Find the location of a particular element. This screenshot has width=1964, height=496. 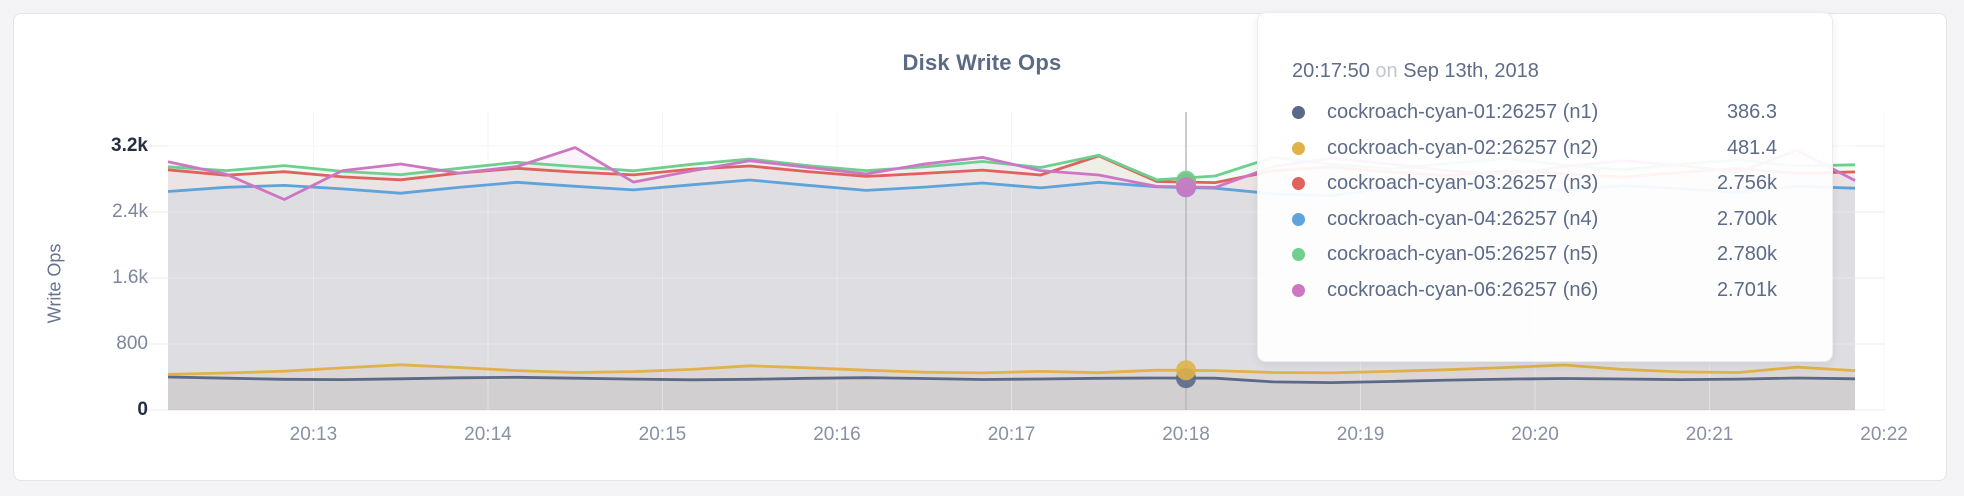

tooltip-series-value: 2.700k is located at coordinates (1746, 218).